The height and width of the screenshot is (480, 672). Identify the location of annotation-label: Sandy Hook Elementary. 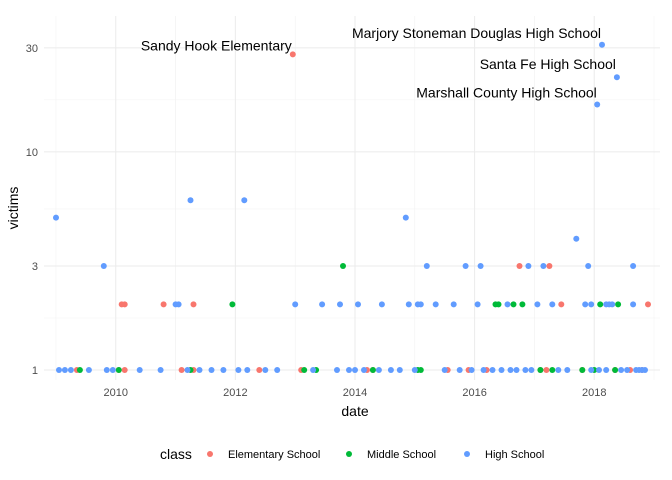
(216, 45).